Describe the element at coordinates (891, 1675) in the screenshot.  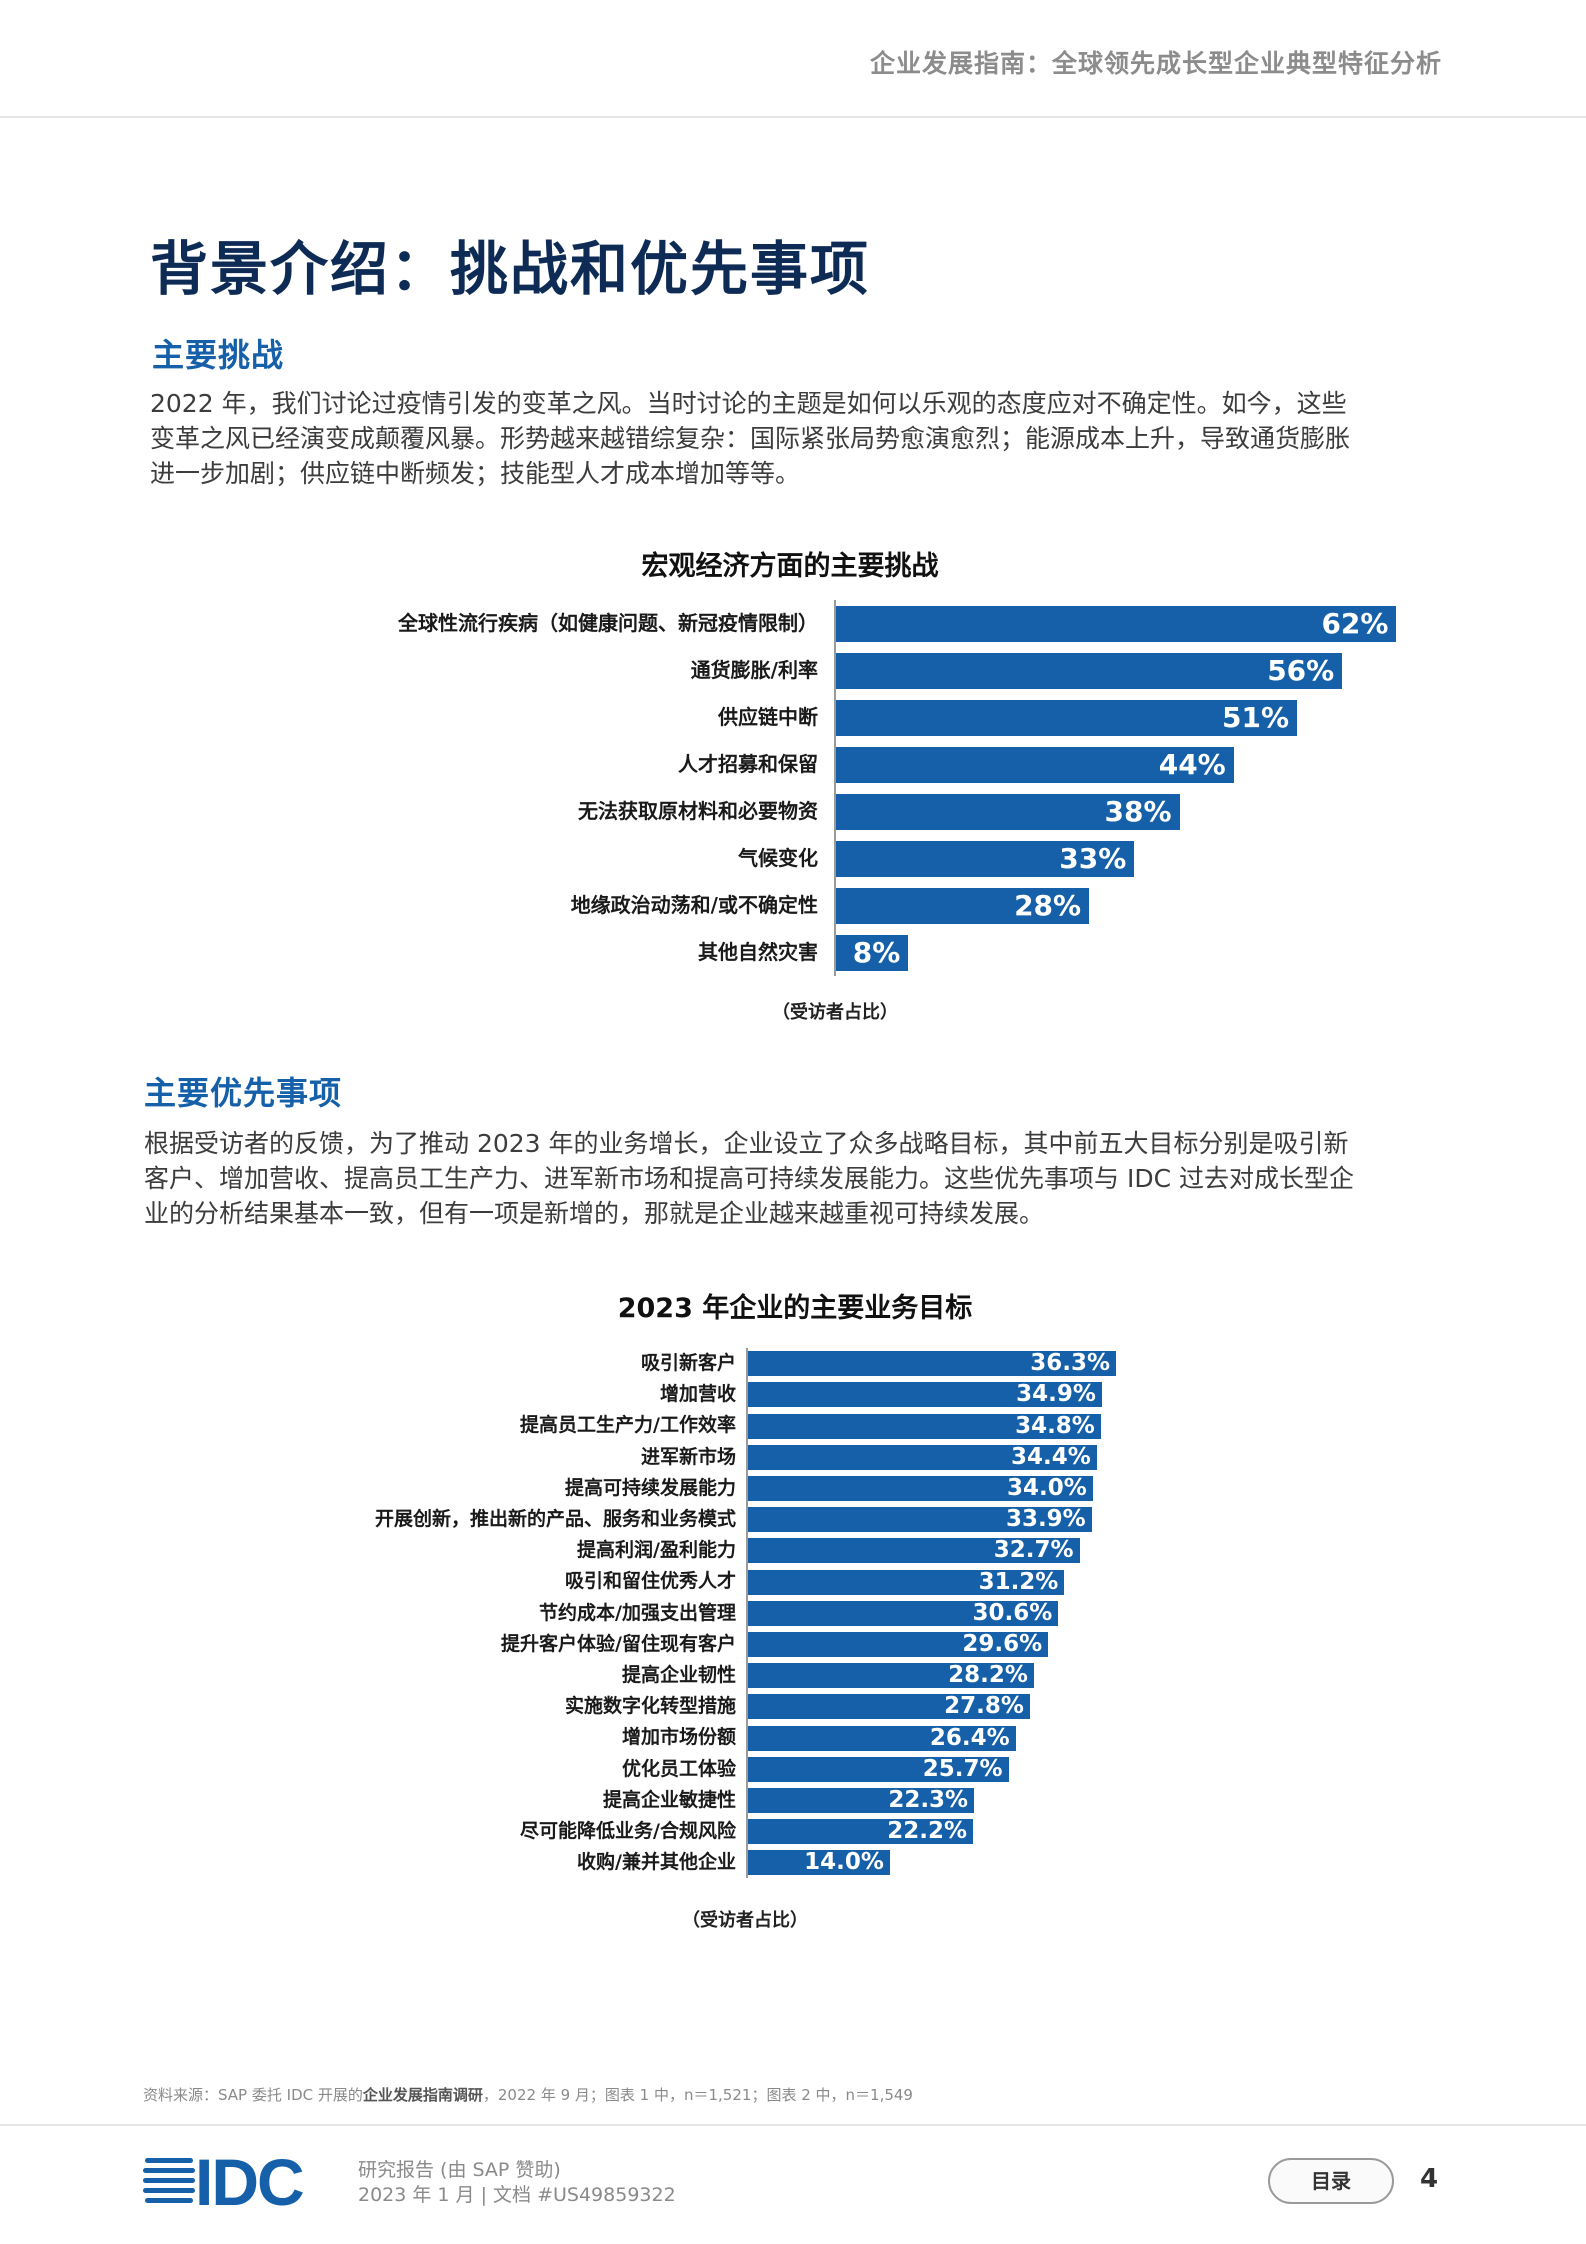
I see `bar: 28.2%` at that location.